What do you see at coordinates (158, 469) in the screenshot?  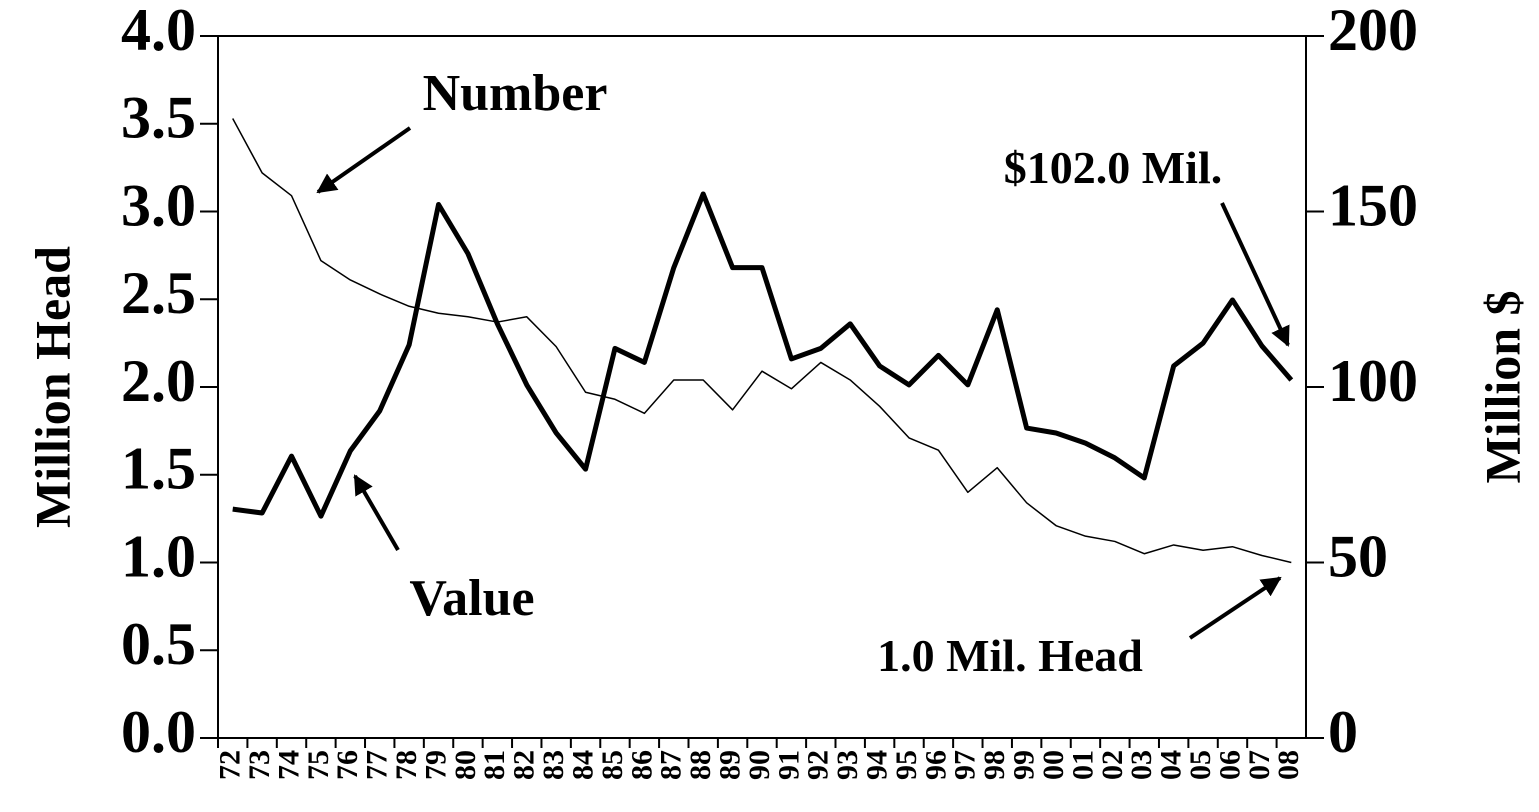 I see `y-tick-label: 1.5` at bounding box center [158, 469].